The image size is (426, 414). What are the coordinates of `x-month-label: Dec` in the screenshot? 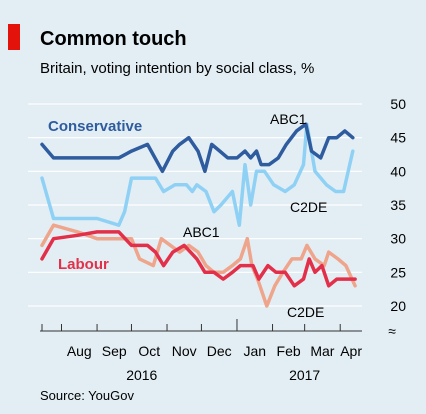 It's located at (219, 351).